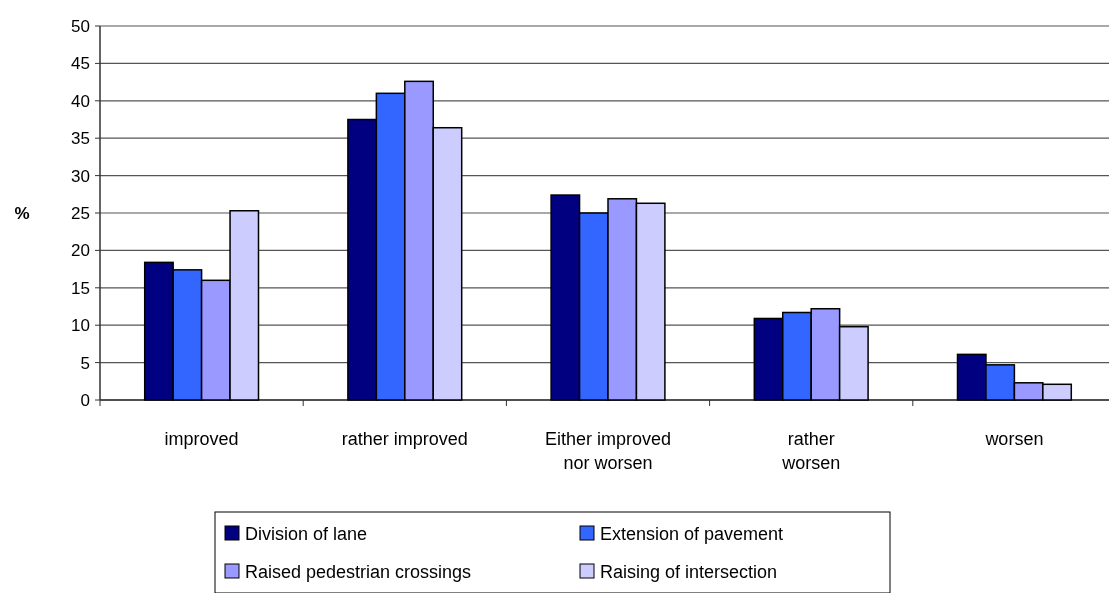 This screenshot has width=1109, height=593. What do you see at coordinates (404, 439) in the screenshot?
I see `x-tick-label: rather improved` at bounding box center [404, 439].